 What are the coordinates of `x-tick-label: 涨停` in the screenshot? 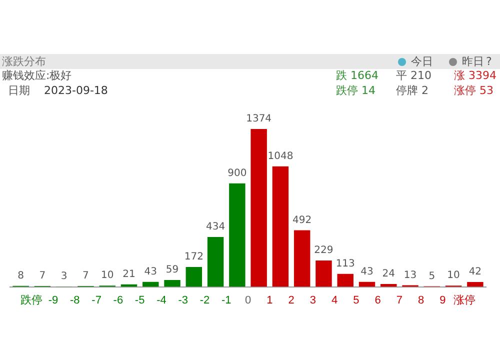 It's located at (464, 300).